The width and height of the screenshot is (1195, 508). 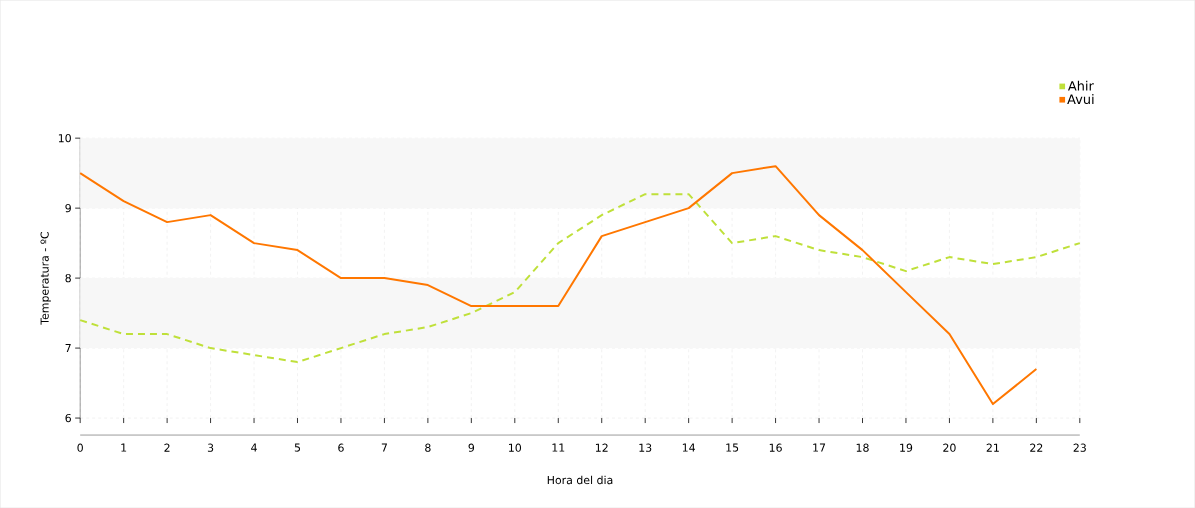 I want to click on x-tick-label: 6, so click(x=341, y=447).